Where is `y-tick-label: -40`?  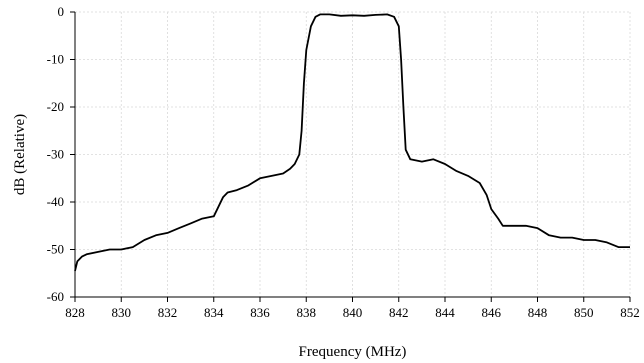
y-tick-label: -40 is located at coordinates (55, 201).